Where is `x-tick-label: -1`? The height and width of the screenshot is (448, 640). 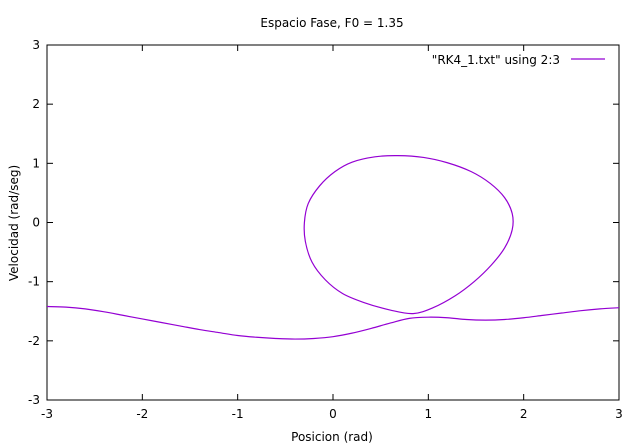 x-tick-label: -1 is located at coordinates (238, 414).